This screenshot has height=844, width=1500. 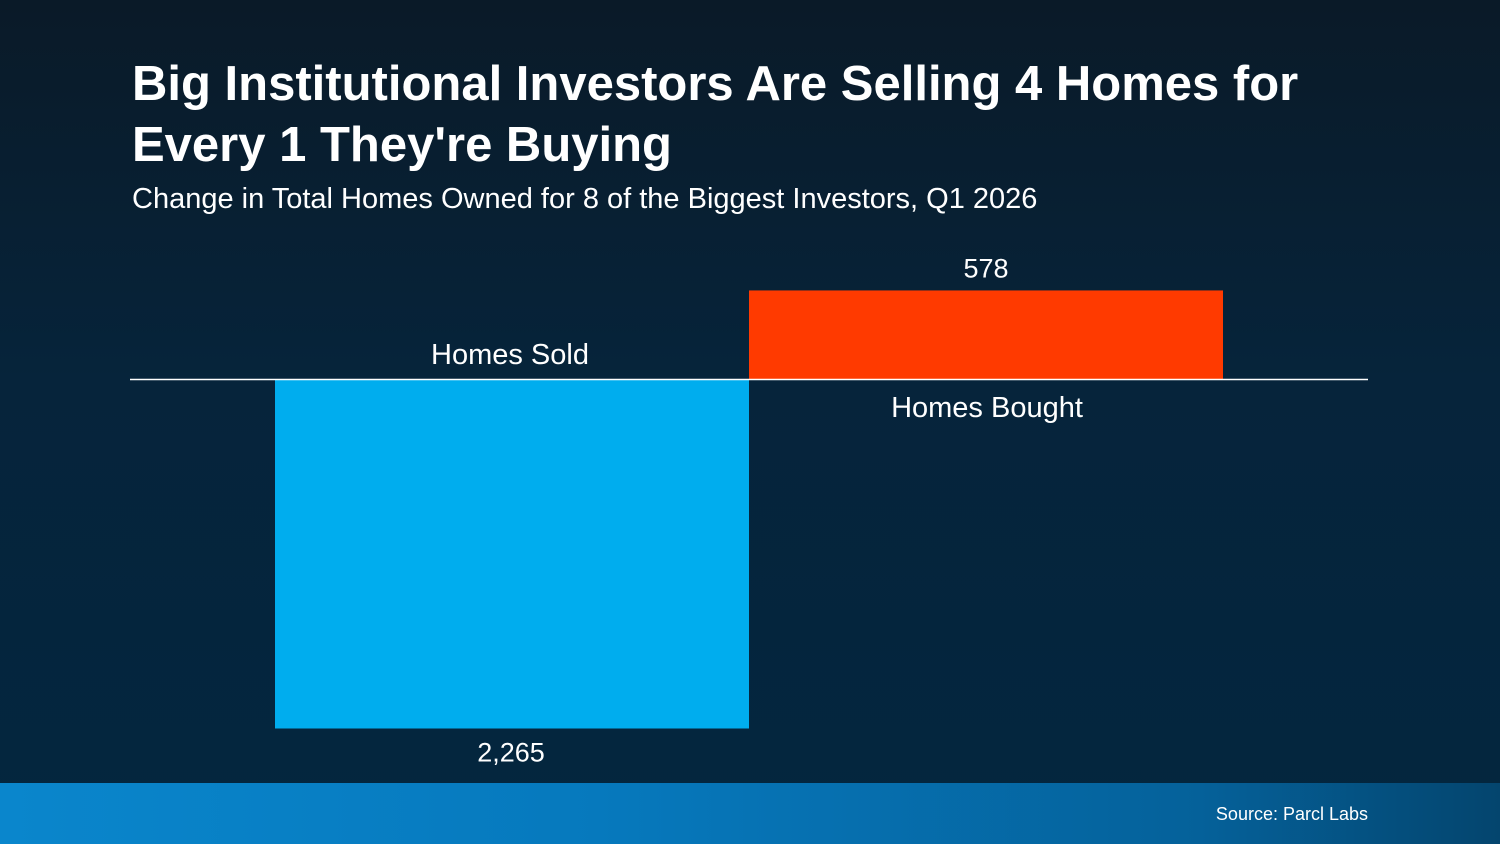 I want to click on bar-homes-bought, so click(x=986, y=335).